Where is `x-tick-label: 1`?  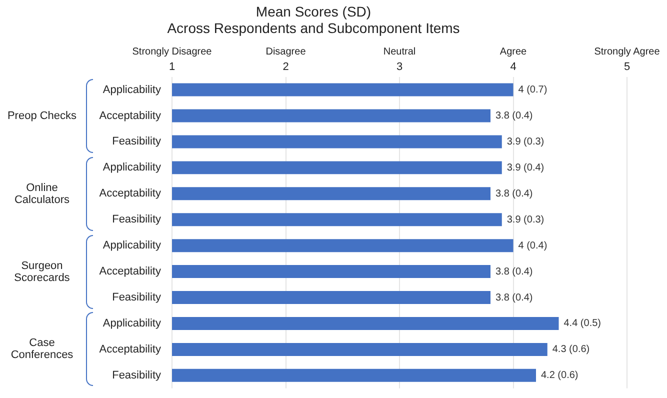 x-tick-label: 1 is located at coordinates (172, 67).